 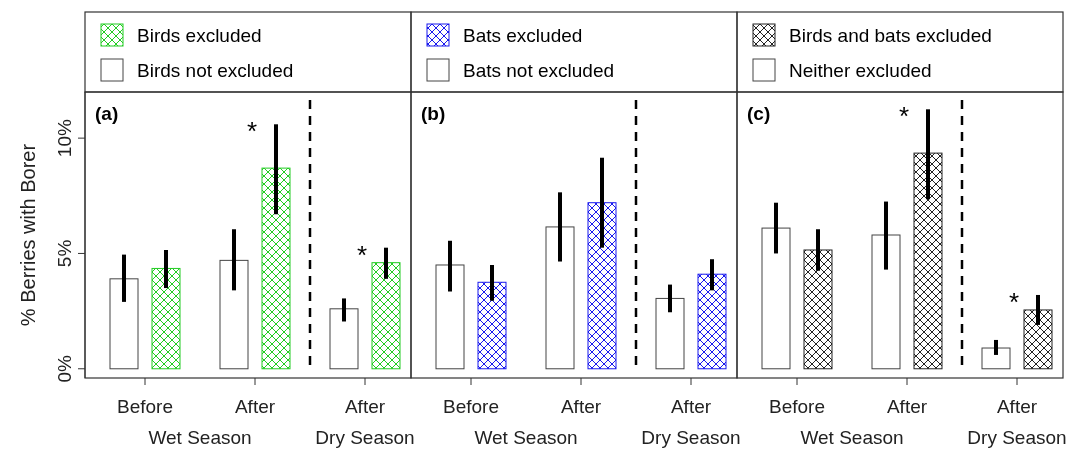 I want to click on legend-label: Birds not excluded, so click(x=215, y=70).